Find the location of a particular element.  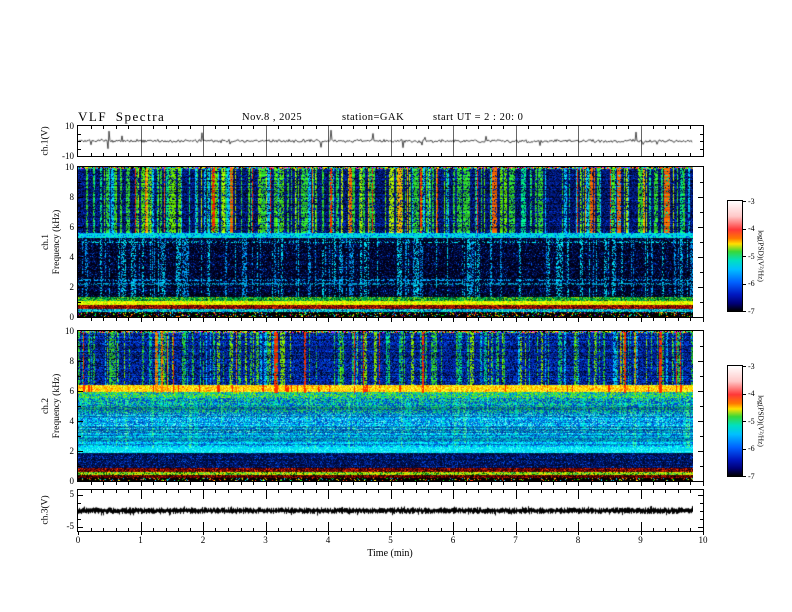

ch1v-tick-label: 10 is located at coordinates (69, 125).